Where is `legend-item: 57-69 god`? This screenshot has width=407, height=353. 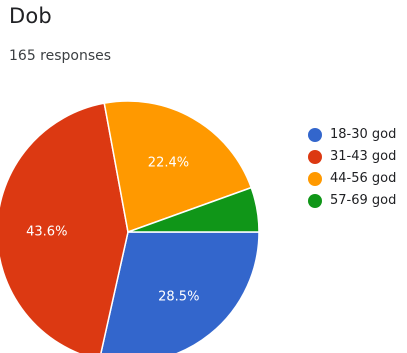 legend-item: 57-69 god is located at coordinates (352, 200).